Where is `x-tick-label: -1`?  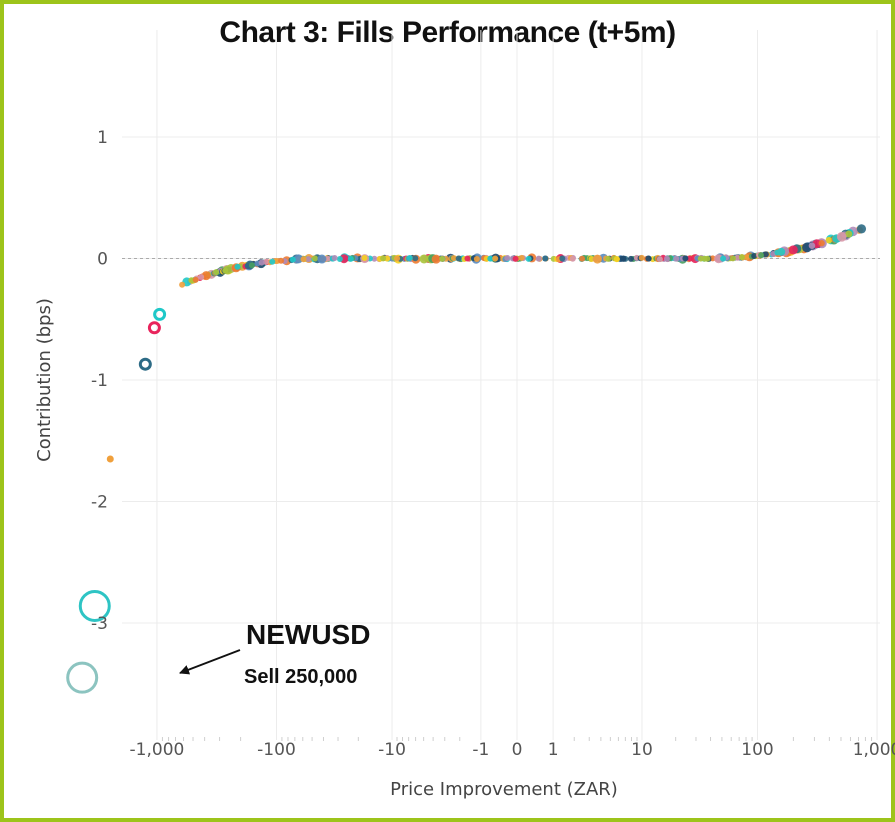
x-tick-label: -1 is located at coordinates (480, 750).